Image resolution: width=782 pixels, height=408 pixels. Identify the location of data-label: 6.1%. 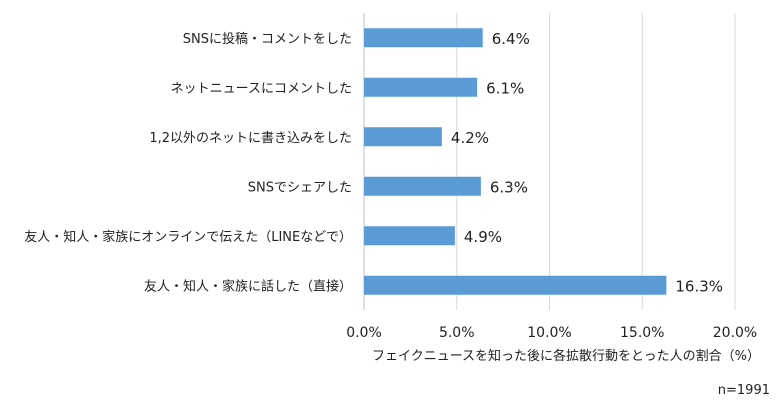
(505, 88).